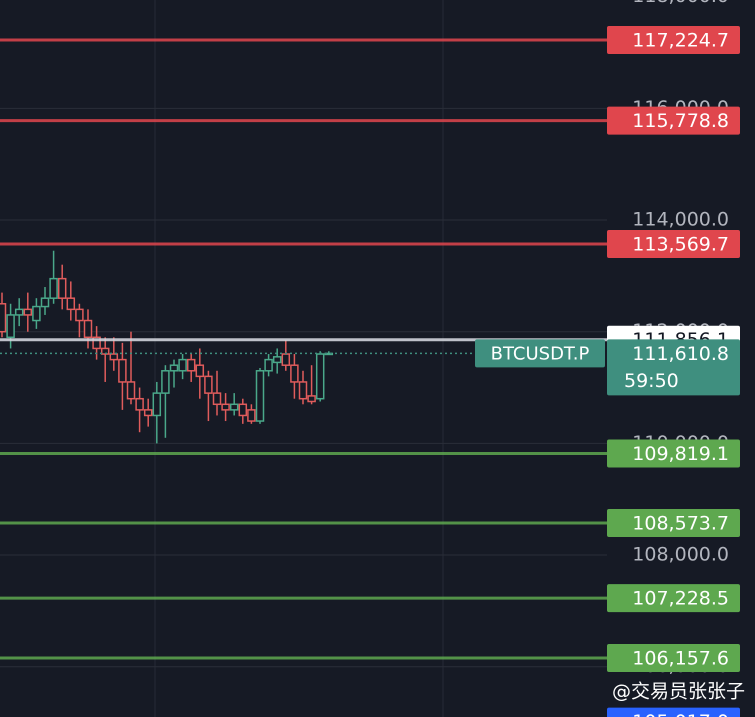 Image resolution: width=755 pixels, height=717 pixels. I want to click on y-tick-label: 108,000.0, so click(680, 555).